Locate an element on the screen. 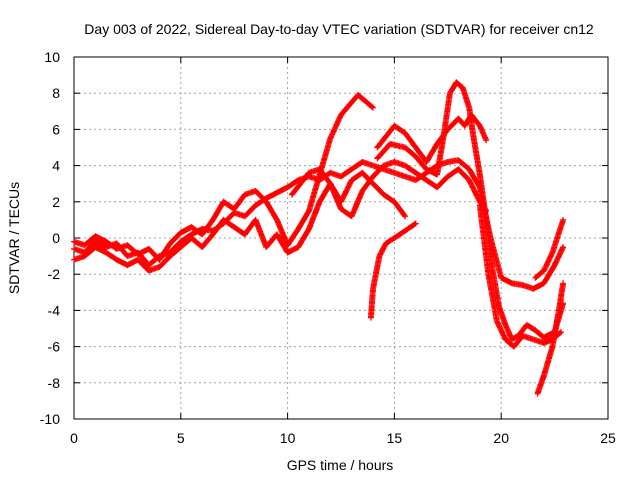 Image resolution: width=640 pixels, height=480 pixels. y-tick-label: 4 is located at coordinates (56, 166).